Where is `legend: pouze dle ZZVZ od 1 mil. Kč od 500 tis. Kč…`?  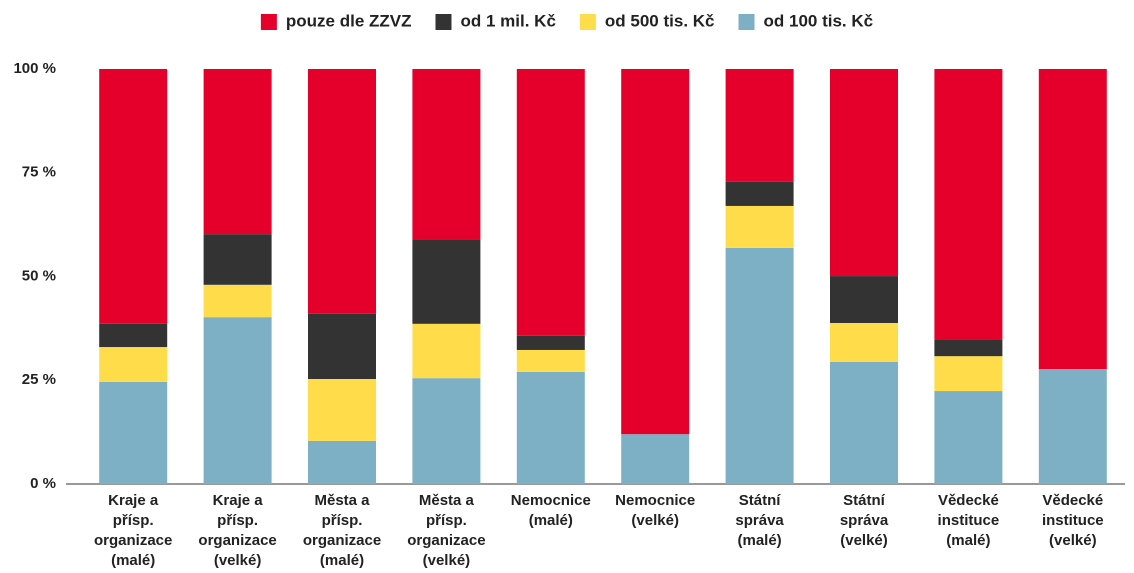
legend: pouze dle ZZVZ od 1 mil. Kč od 500 tis. Kč… is located at coordinates (567, 20).